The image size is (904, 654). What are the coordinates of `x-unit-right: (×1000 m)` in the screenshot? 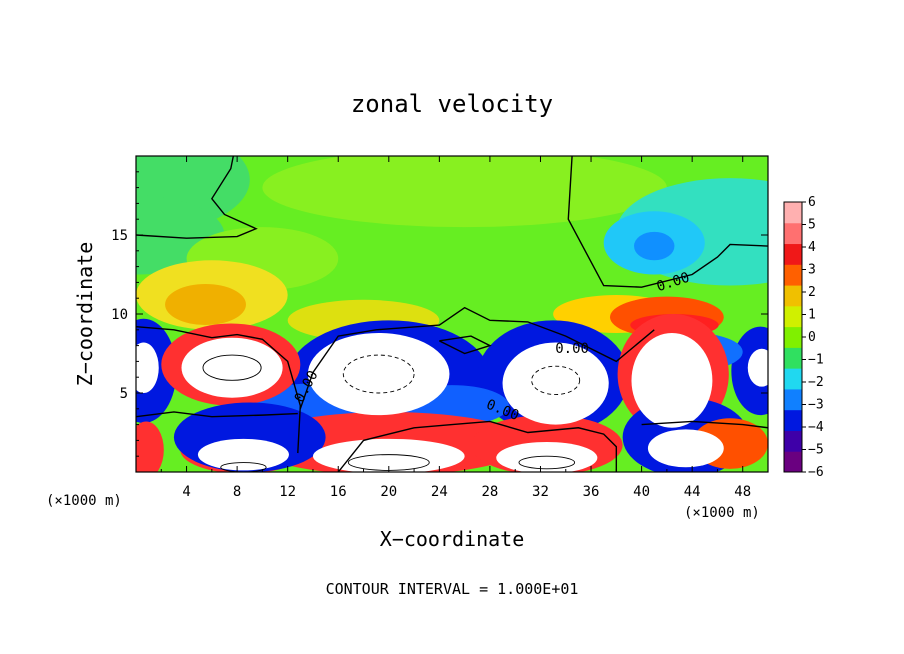 It's located at (722, 513).